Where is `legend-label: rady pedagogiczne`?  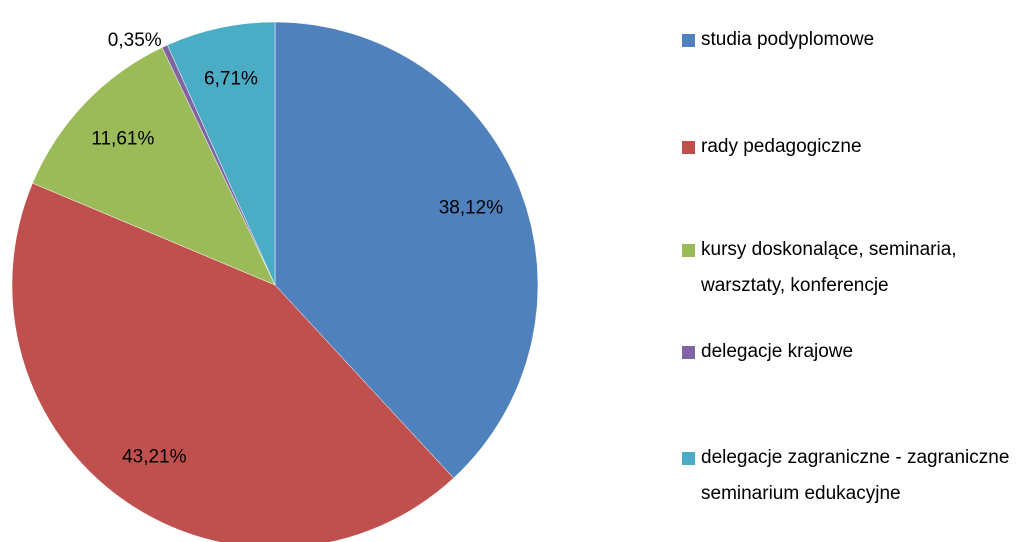
legend-label: rady pedagogiczne is located at coordinates (781, 146).